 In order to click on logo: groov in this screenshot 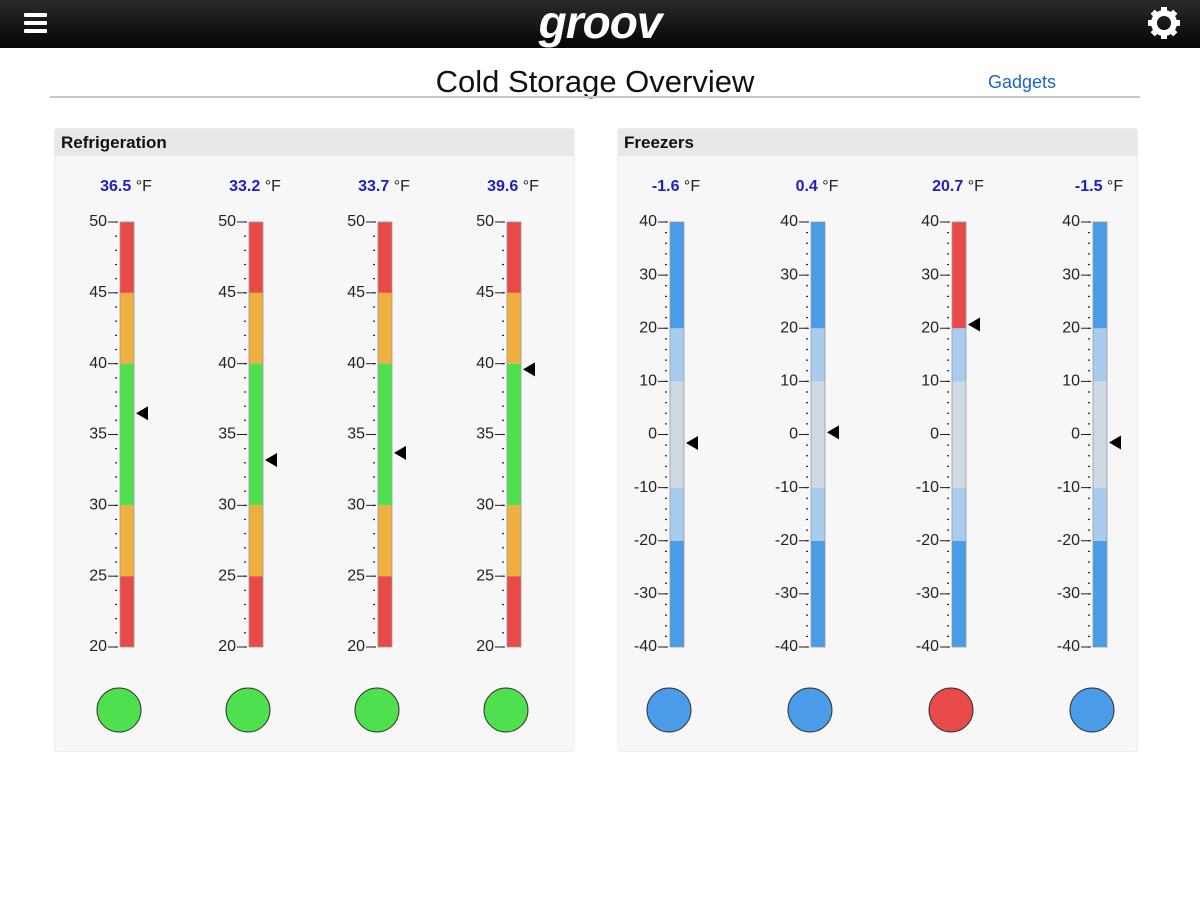, I will do `click(600, 24)`.